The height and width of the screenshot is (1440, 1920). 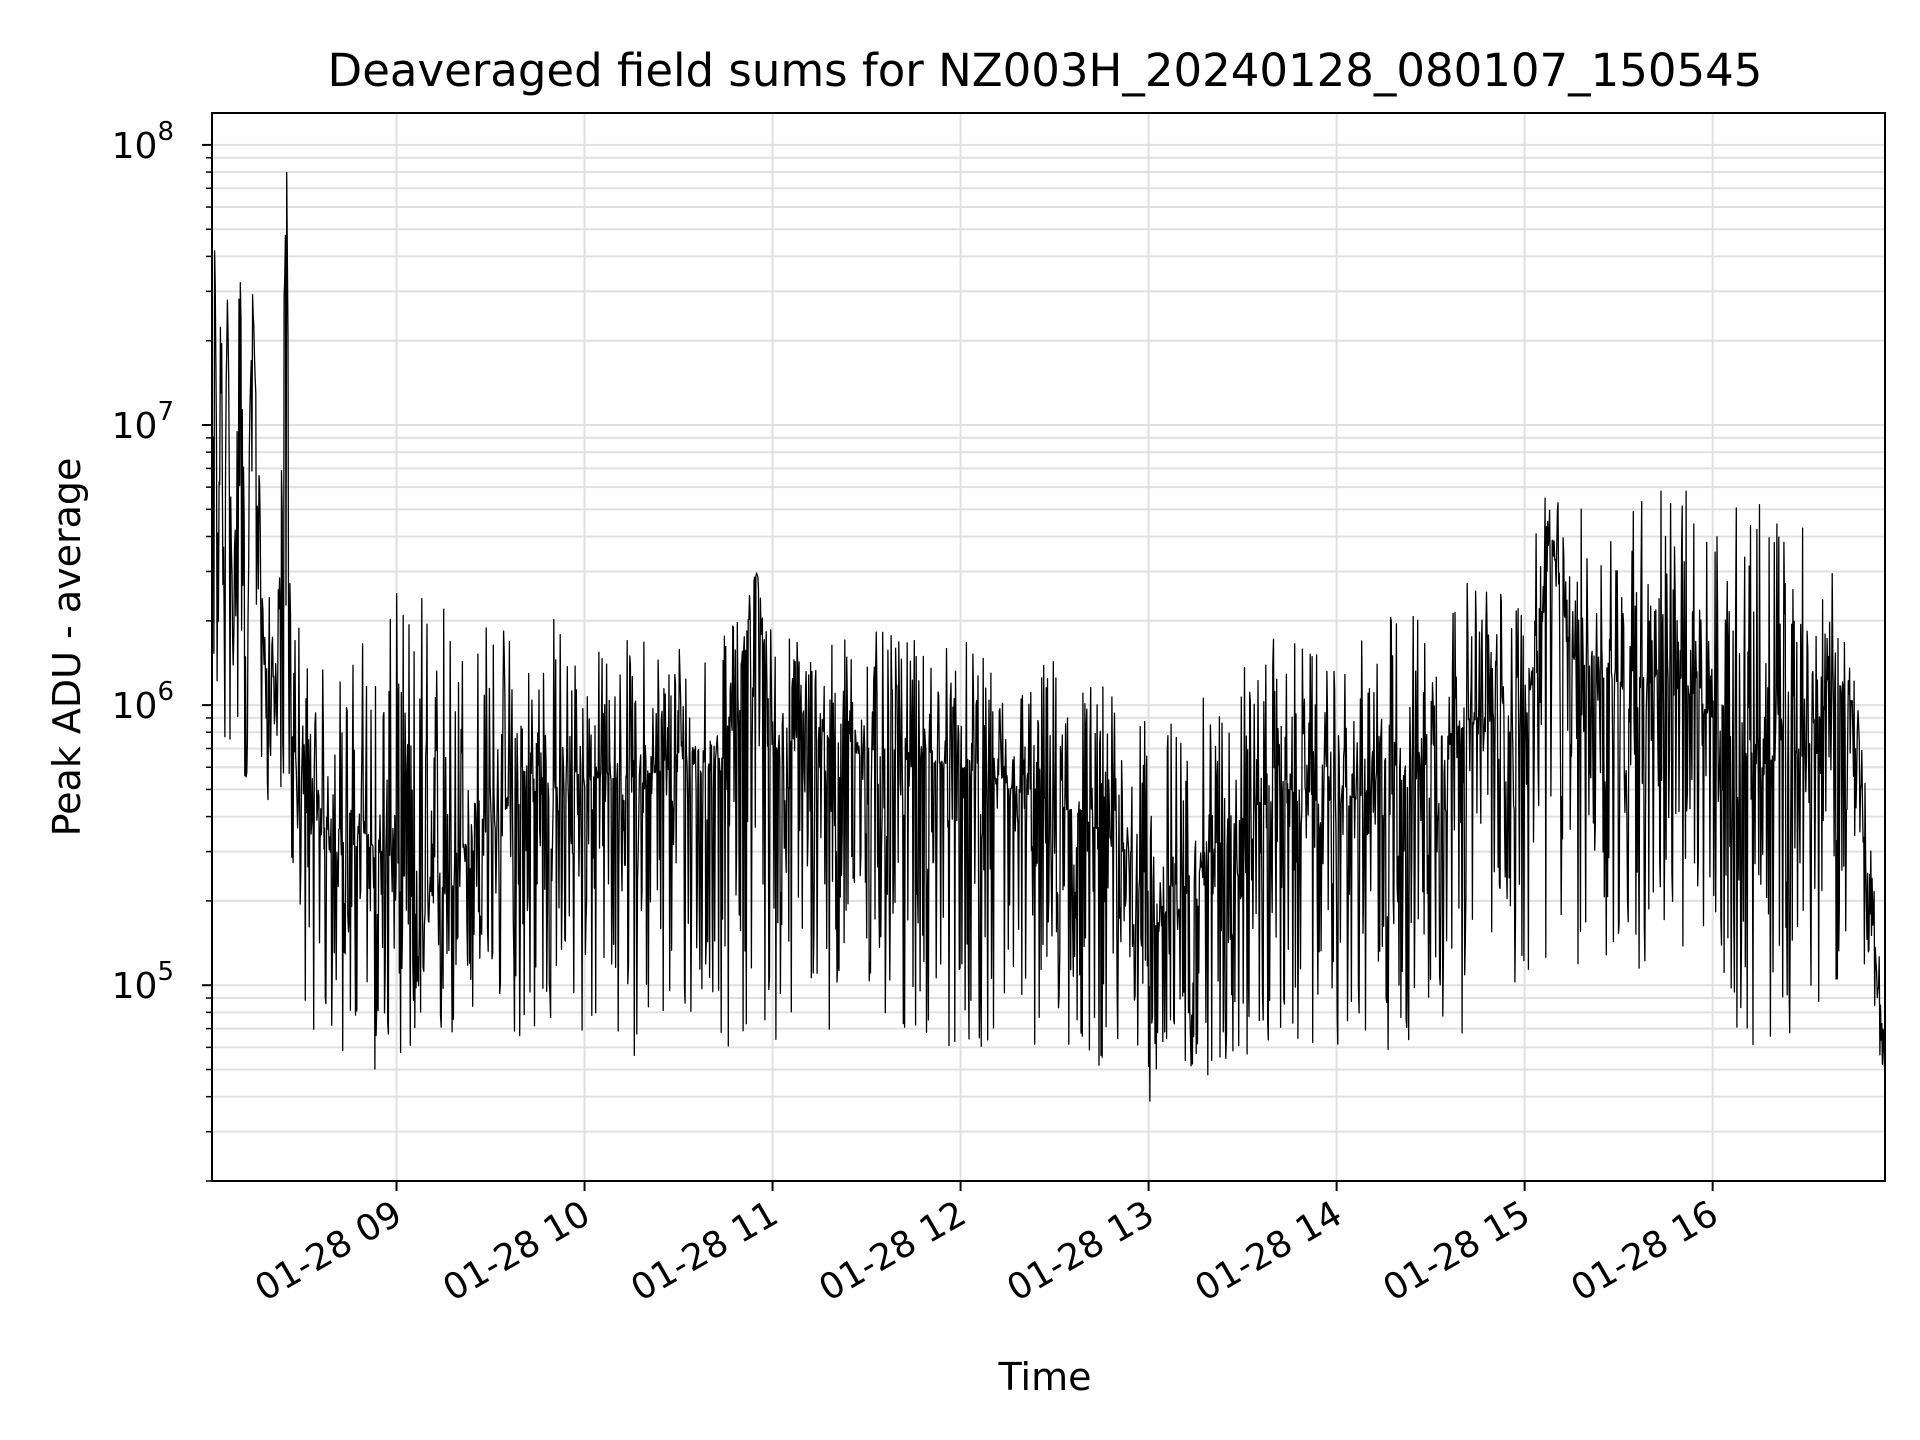 I want to click on y-tick-exponent: 5, so click(x=165, y=972).